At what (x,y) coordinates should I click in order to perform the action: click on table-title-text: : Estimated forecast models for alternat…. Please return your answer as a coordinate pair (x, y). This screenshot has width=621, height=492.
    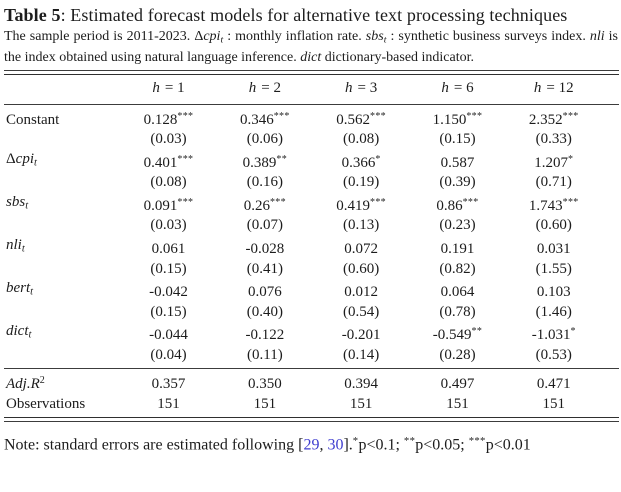
    Looking at the image, I should click on (314, 15).